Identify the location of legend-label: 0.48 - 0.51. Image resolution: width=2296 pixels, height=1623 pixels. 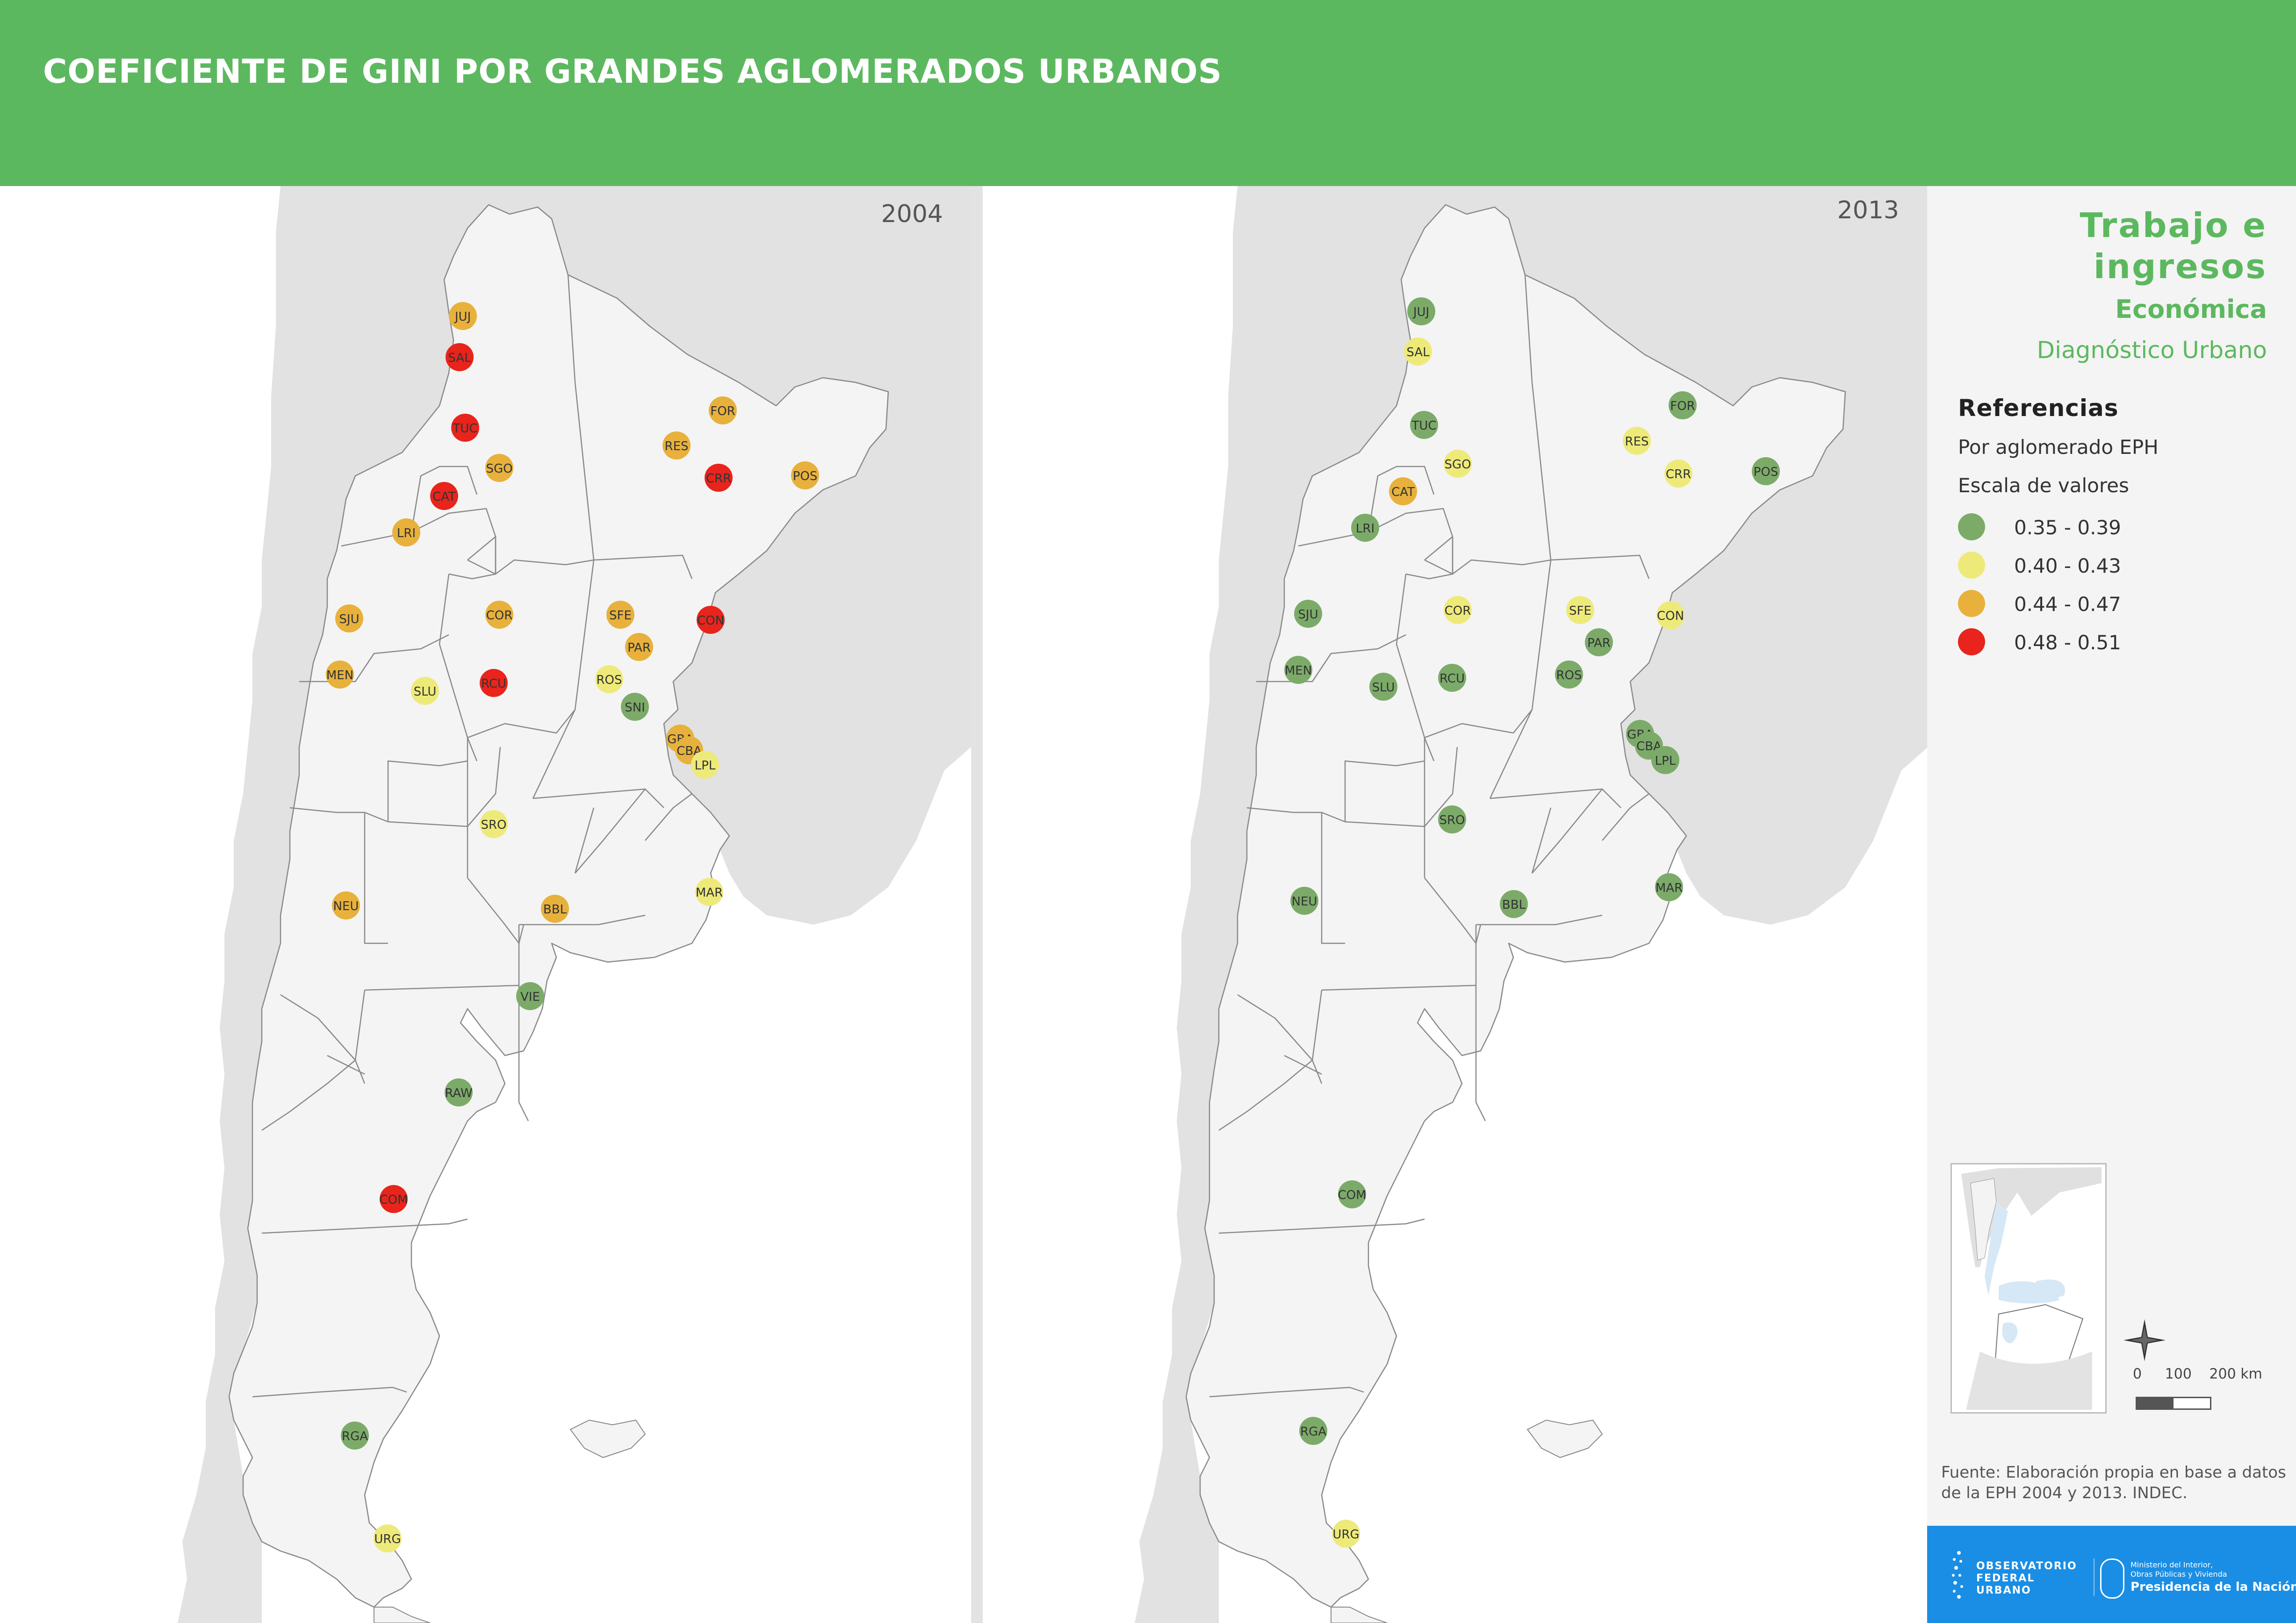
(2067, 642).